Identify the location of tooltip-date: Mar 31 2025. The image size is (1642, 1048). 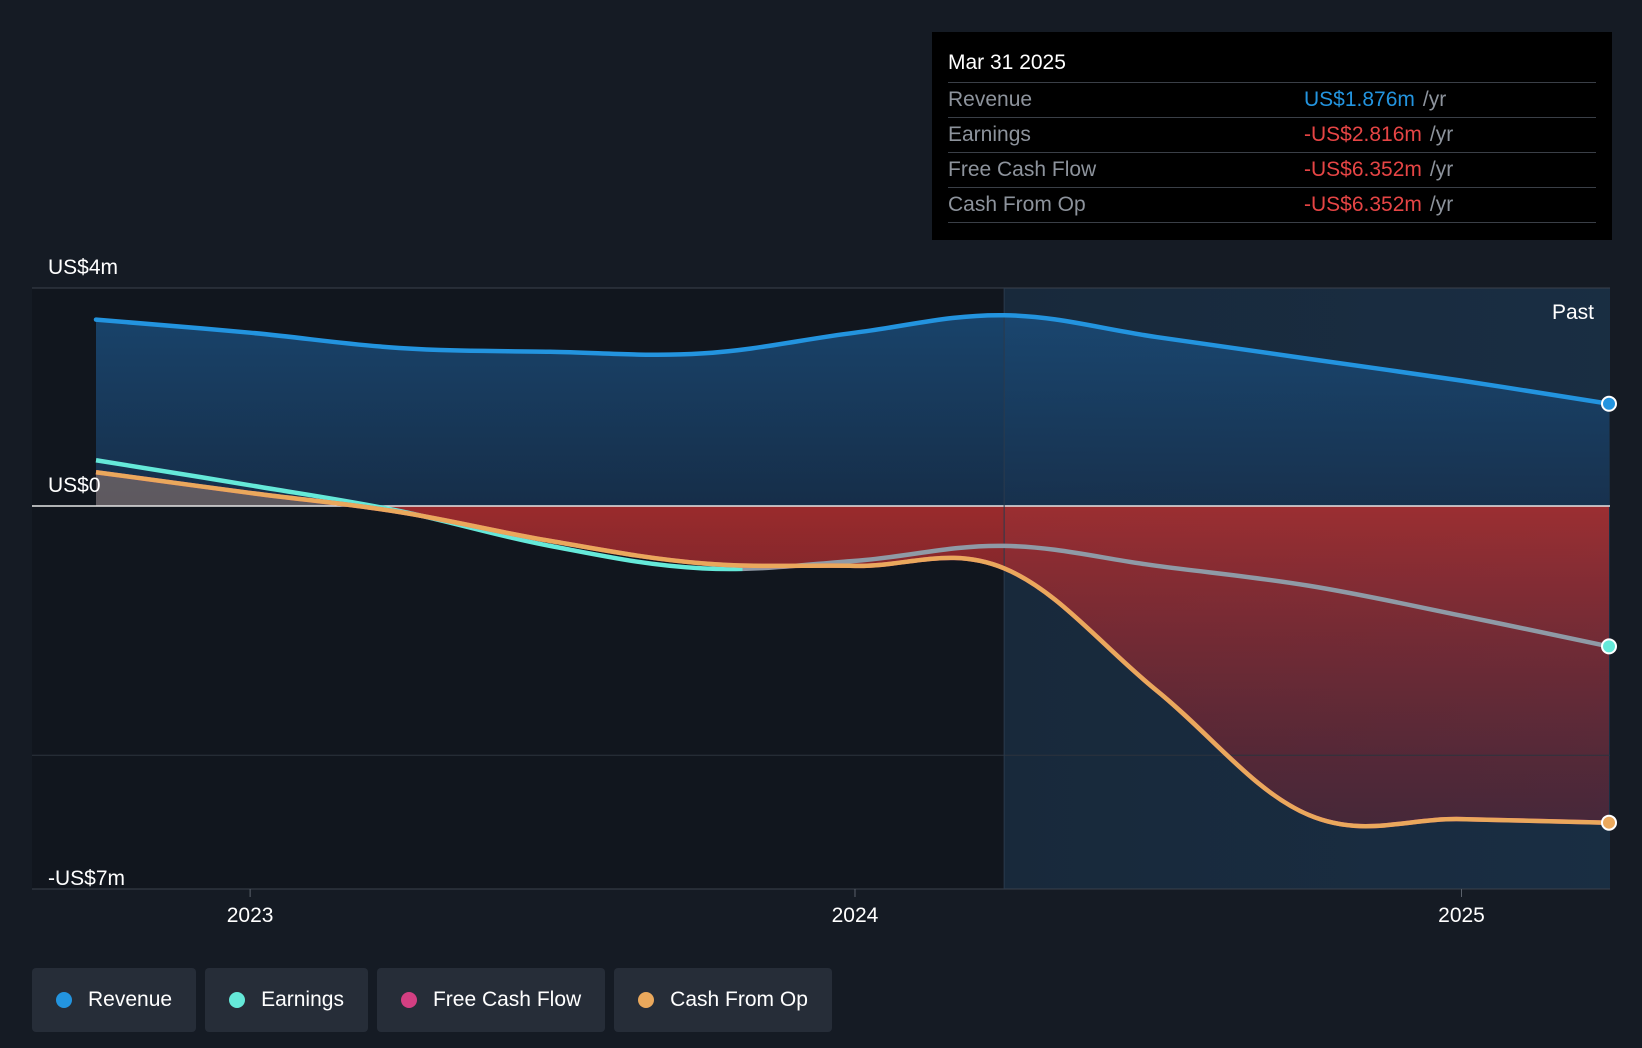
(1272, 64).